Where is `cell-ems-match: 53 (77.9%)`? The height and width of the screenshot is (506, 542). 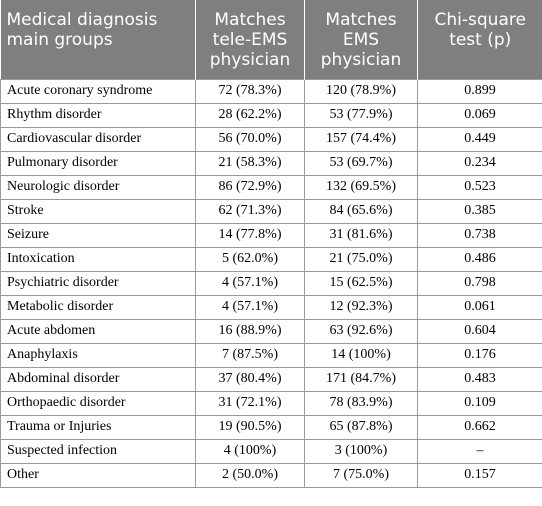 cell-ems-match: 53 (77.9%) is located at coordinates (361, 115).